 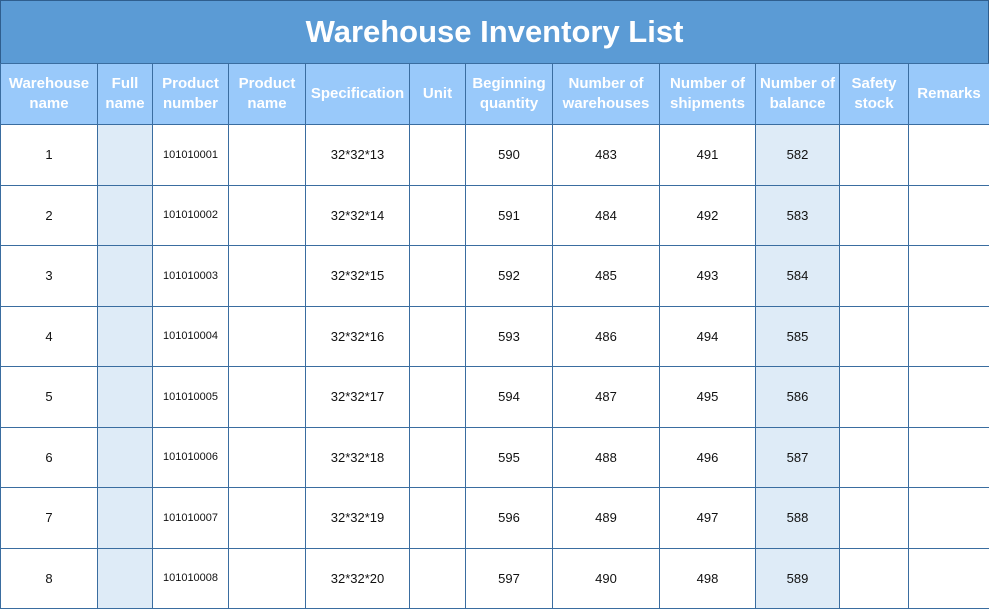 What do you see at coordinates (357, 94) in the screenshot?
I see `col-header-specification: Specification` at bounding box center [357, 94].